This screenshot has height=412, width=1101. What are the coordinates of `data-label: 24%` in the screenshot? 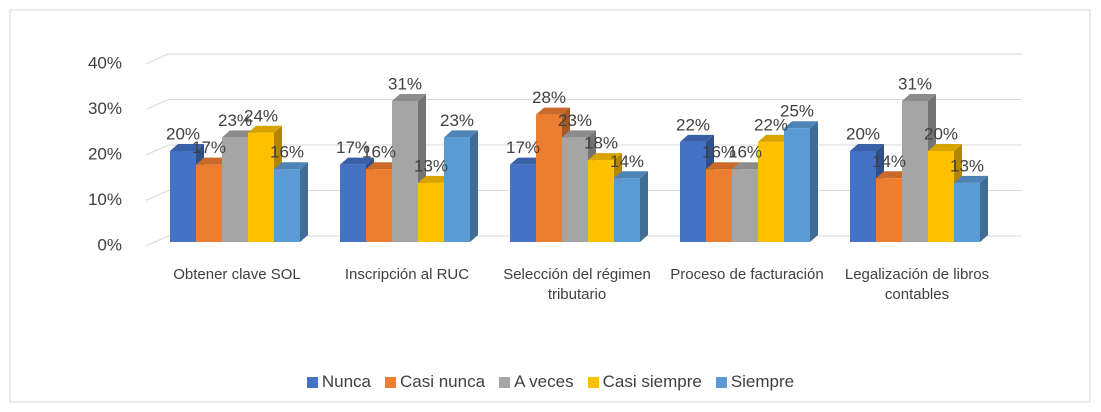 It's located at (261, 115).